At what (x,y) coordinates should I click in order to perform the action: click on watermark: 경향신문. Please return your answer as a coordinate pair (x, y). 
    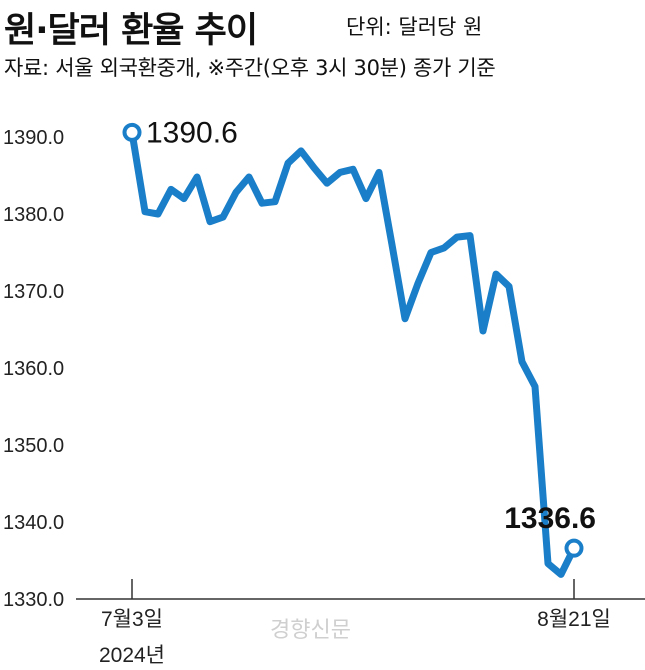
    Looking at the image, I should click on (310, 630).